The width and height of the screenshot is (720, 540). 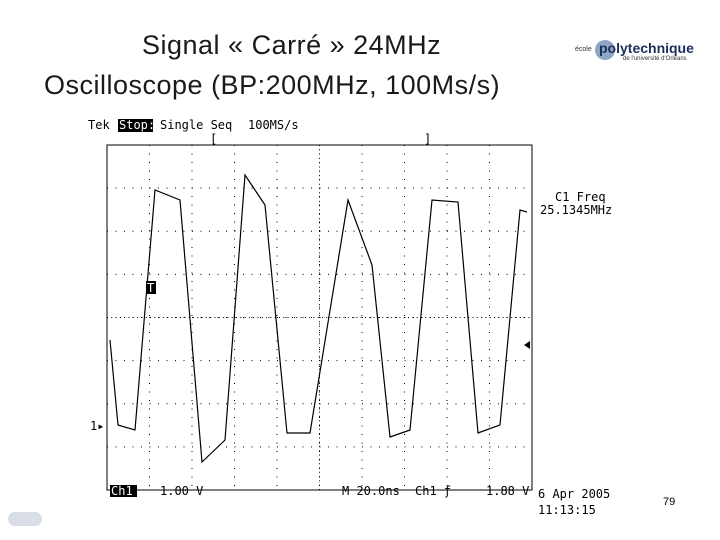 What do you see at coordinates (567, 510) in the screenshot?
I see `time: 11:13:15` at bounding box center [567, 510].